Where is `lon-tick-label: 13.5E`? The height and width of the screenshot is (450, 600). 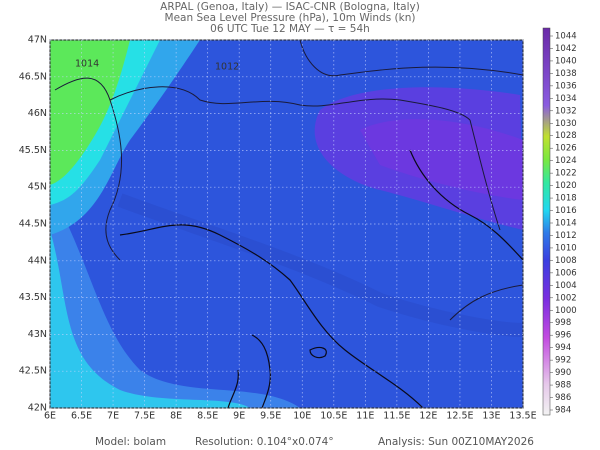
lon-tick-label: 13.5E is located at coordinates (522, 416).